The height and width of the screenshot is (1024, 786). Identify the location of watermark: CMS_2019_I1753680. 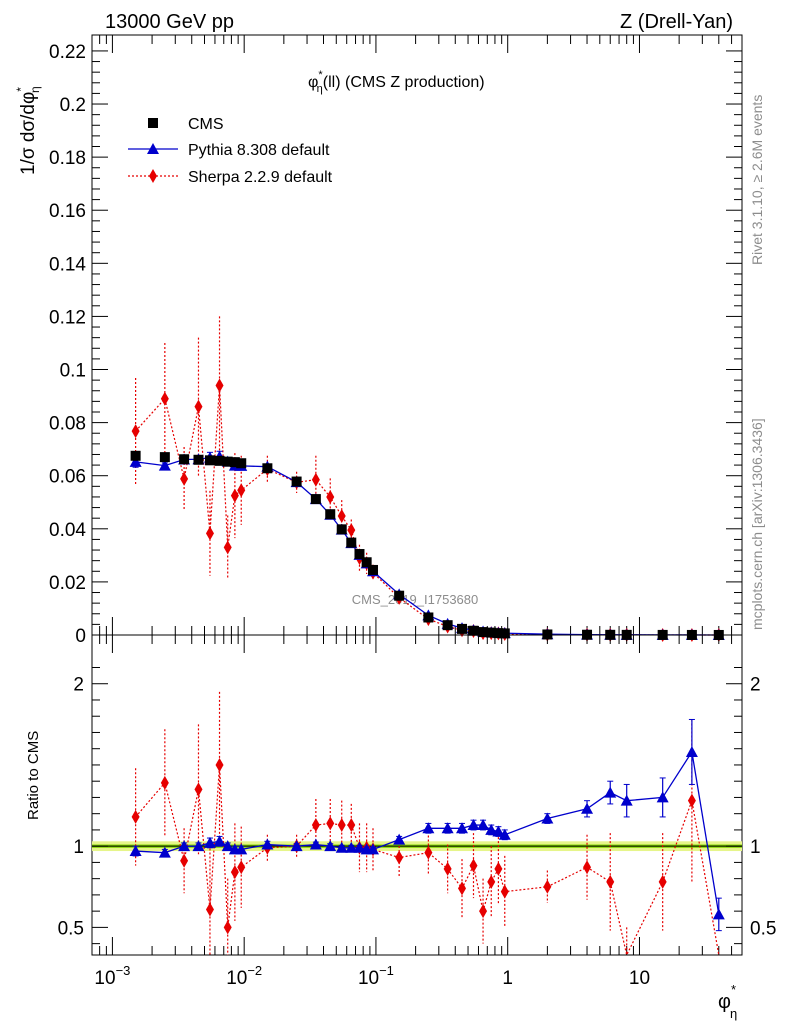
(415, 599).